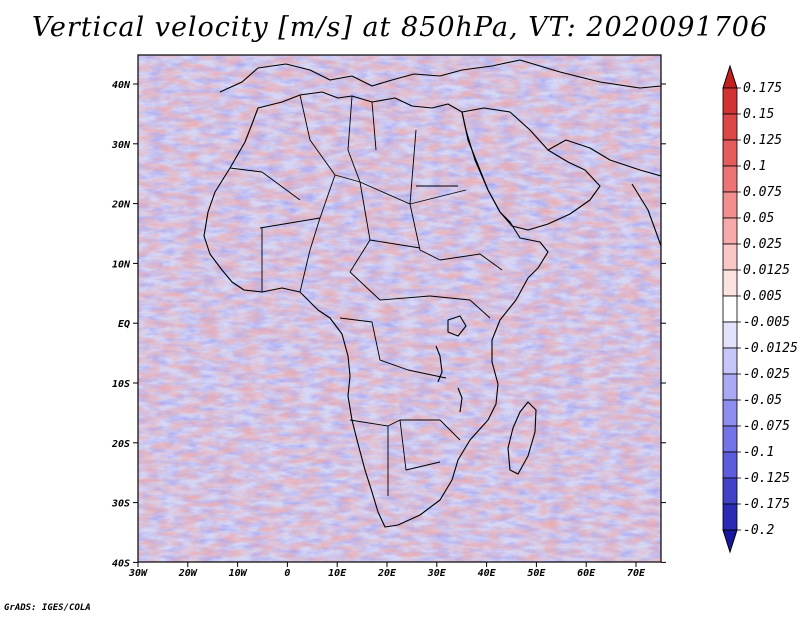 The height and width of the screenshot is (618, 800). Describe the element at coordinates (287, 573) in the screenshot. I see `lon-label: 0` at that location.